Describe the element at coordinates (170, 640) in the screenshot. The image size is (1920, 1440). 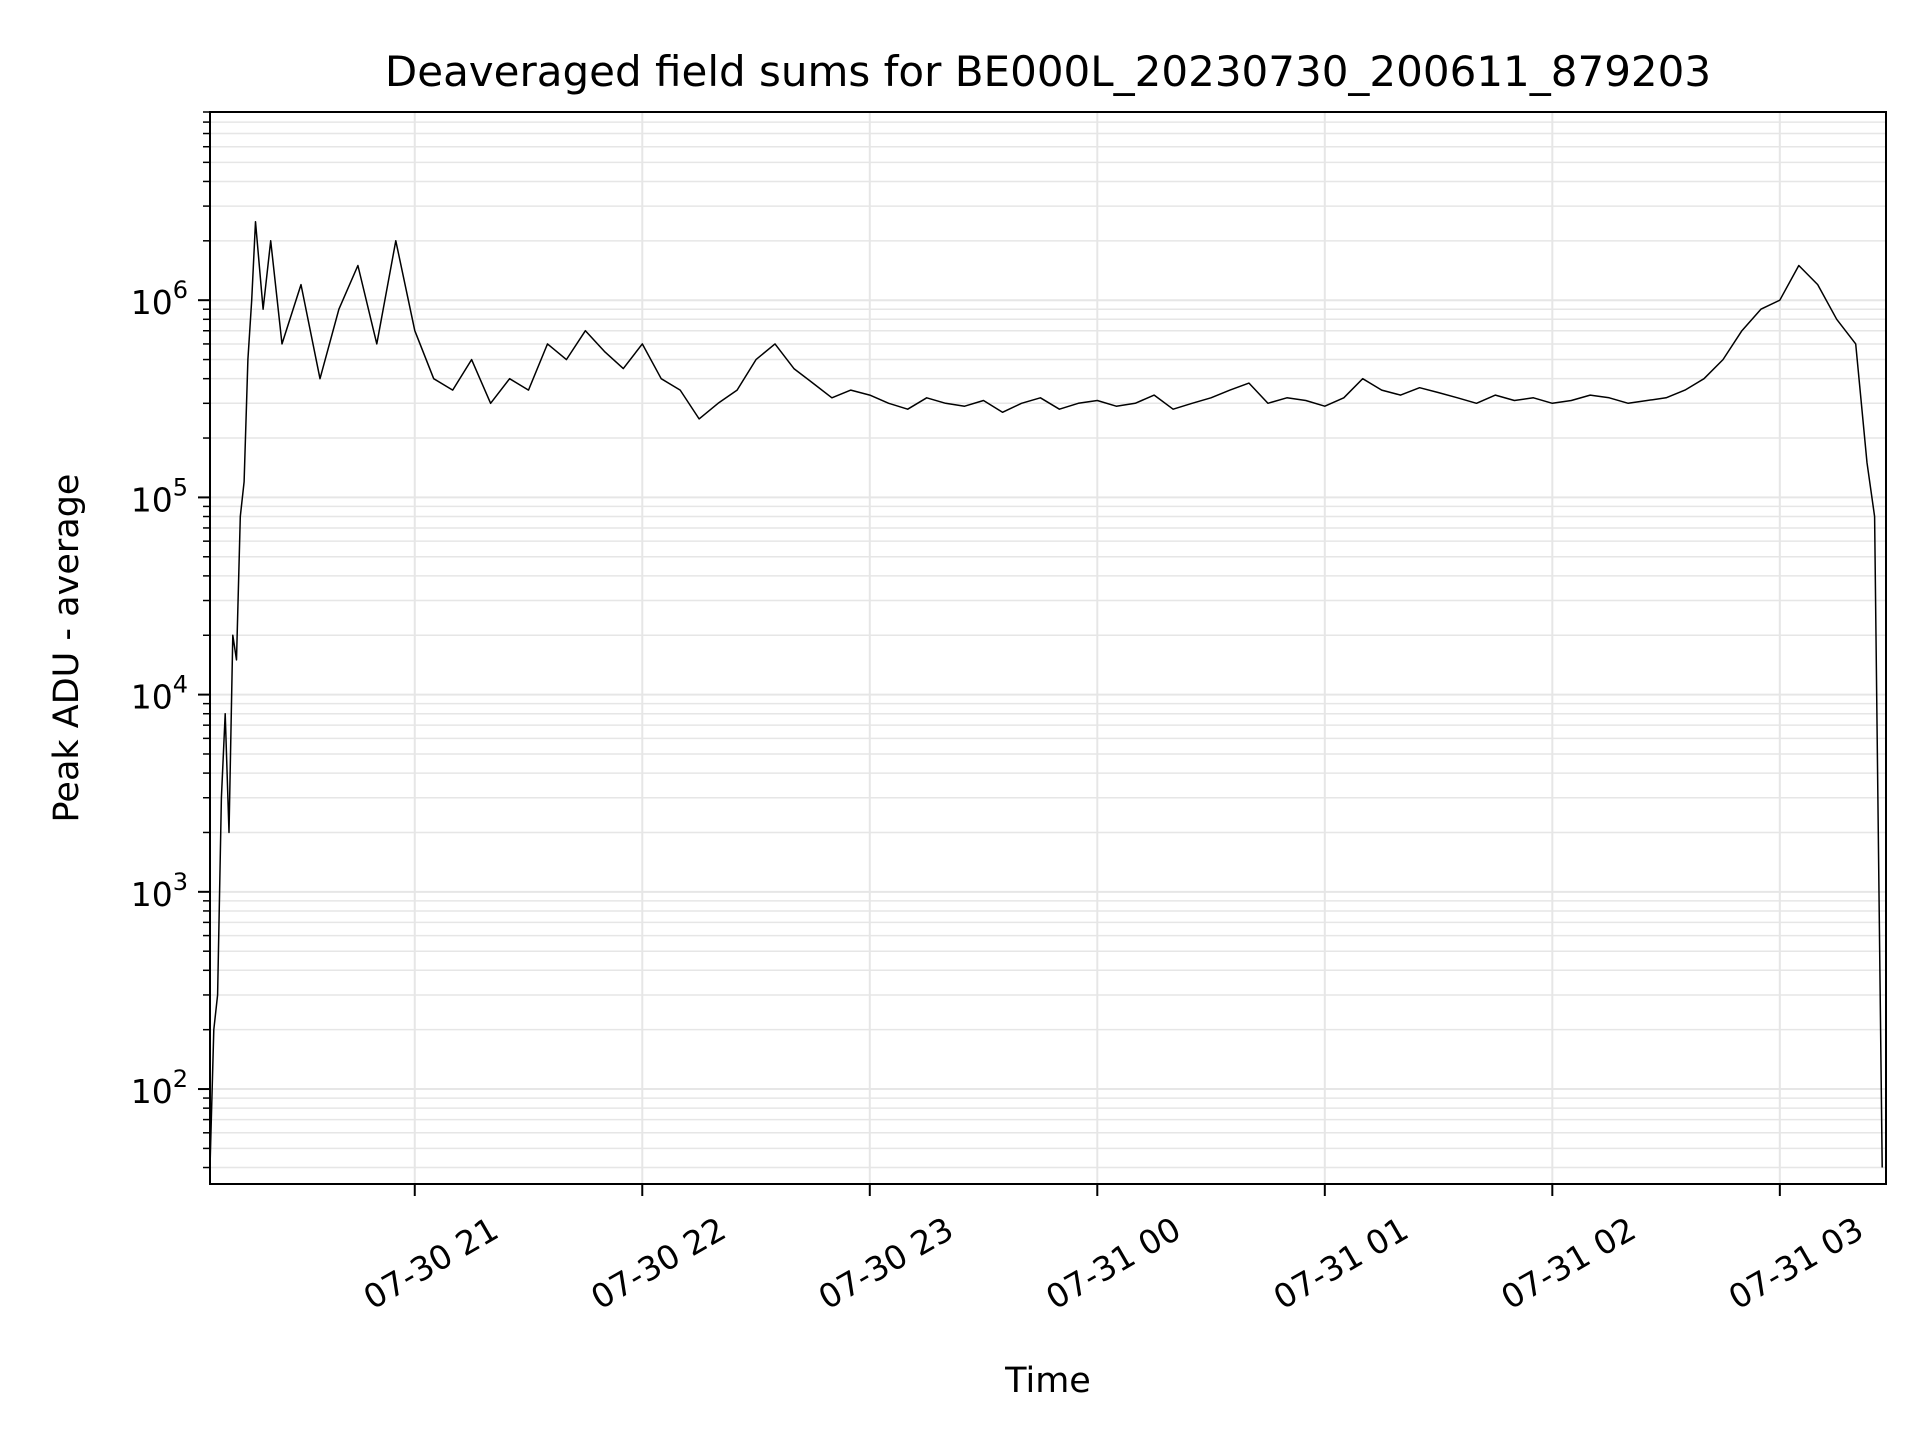
I see `y-axis: 10² 10³ 10⁴ 10⁵ 10⁶` at that location.